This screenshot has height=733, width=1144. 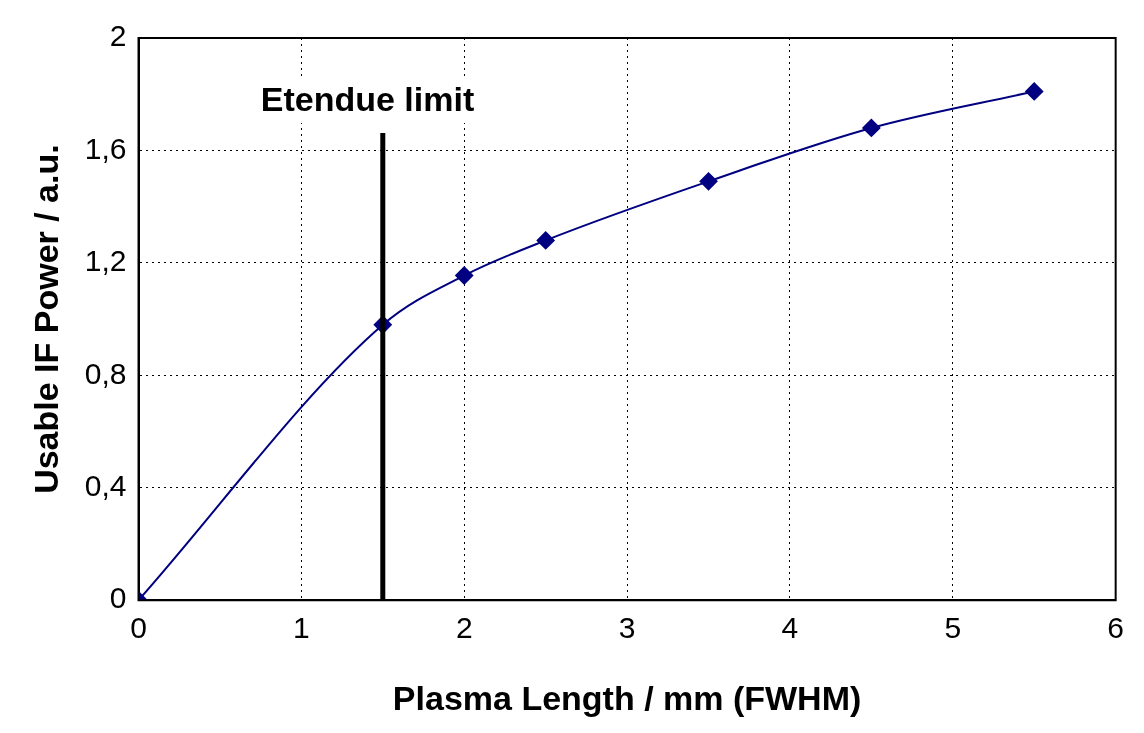 I want to click on y-tick-label: 0,4, so click(x=105, y=486).